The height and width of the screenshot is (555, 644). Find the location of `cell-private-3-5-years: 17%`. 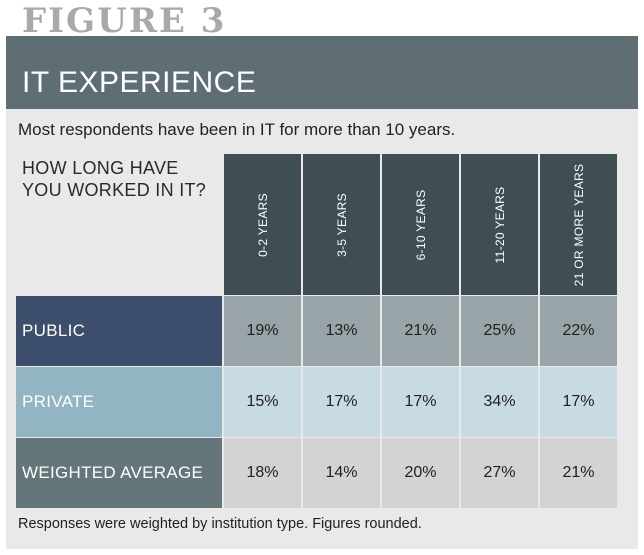

cell-private-3-5-years: 17% is located at coordinates (341, 402).